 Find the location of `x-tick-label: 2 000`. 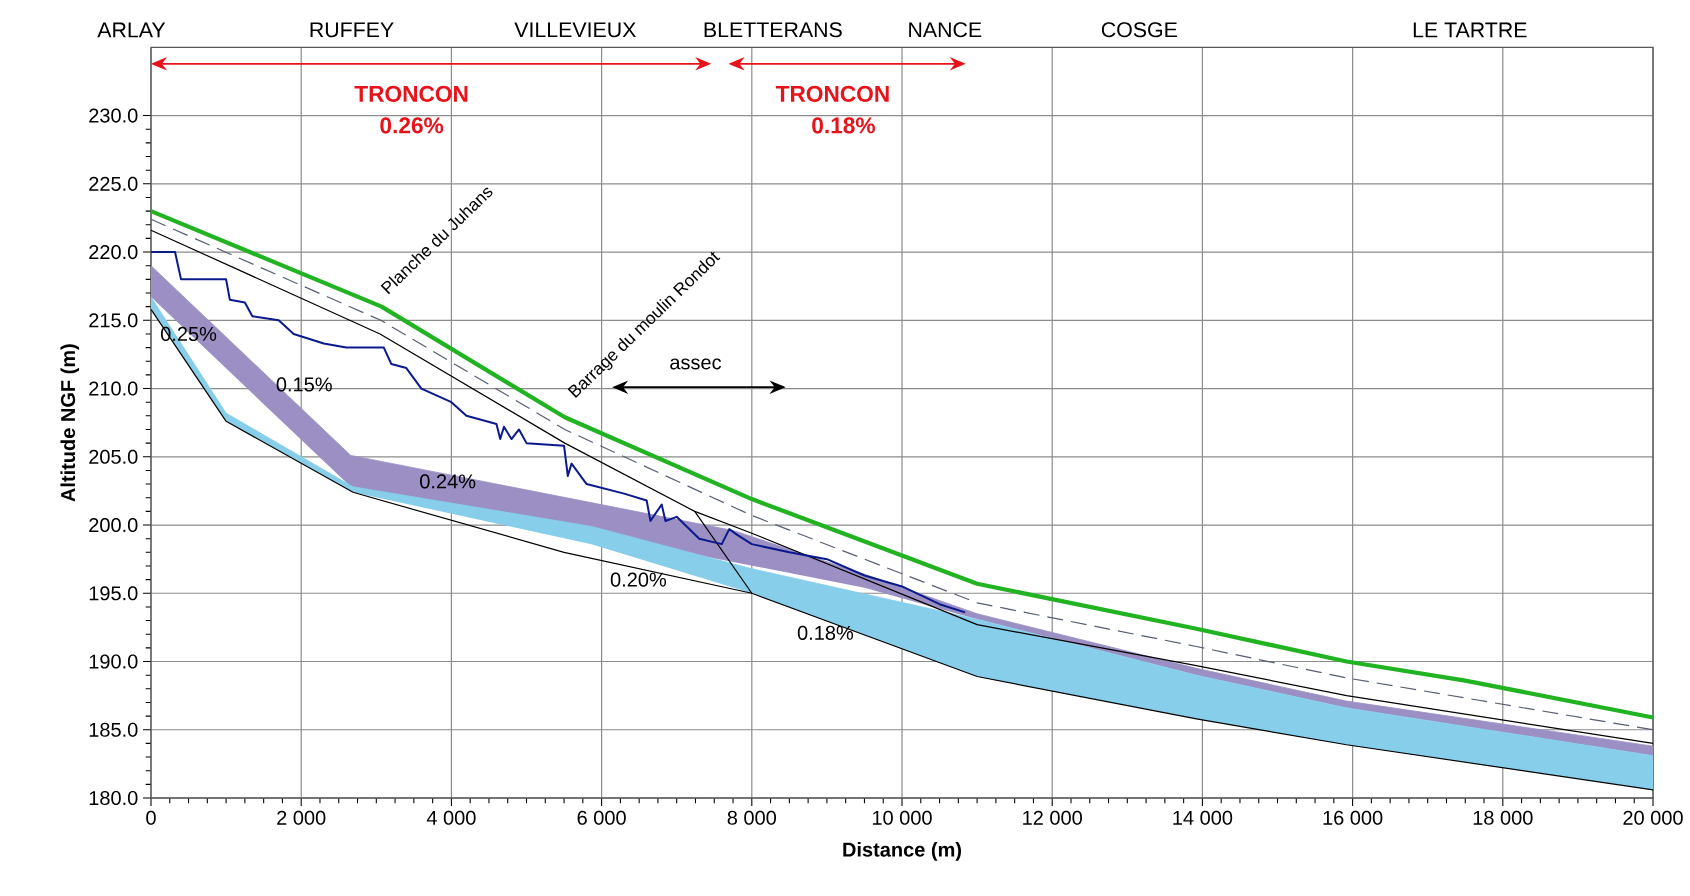

x-tick-label: 2 000 is located at coordinates (301, 817).